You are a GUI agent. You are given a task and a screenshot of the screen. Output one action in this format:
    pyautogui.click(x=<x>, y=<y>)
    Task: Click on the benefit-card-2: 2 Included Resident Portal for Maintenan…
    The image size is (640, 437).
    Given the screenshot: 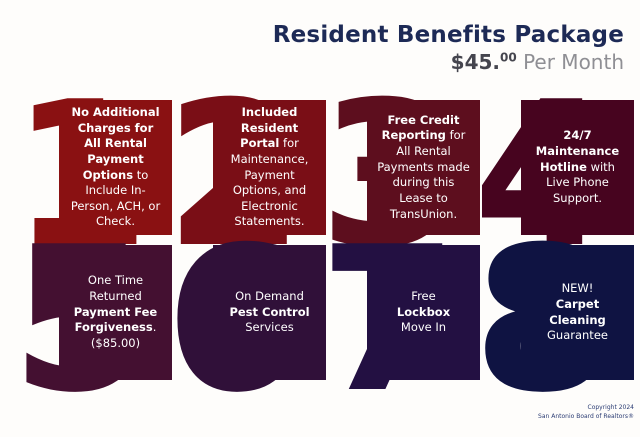 What is the action you would take?
    pyautogui.click(x=245, y=176)
    